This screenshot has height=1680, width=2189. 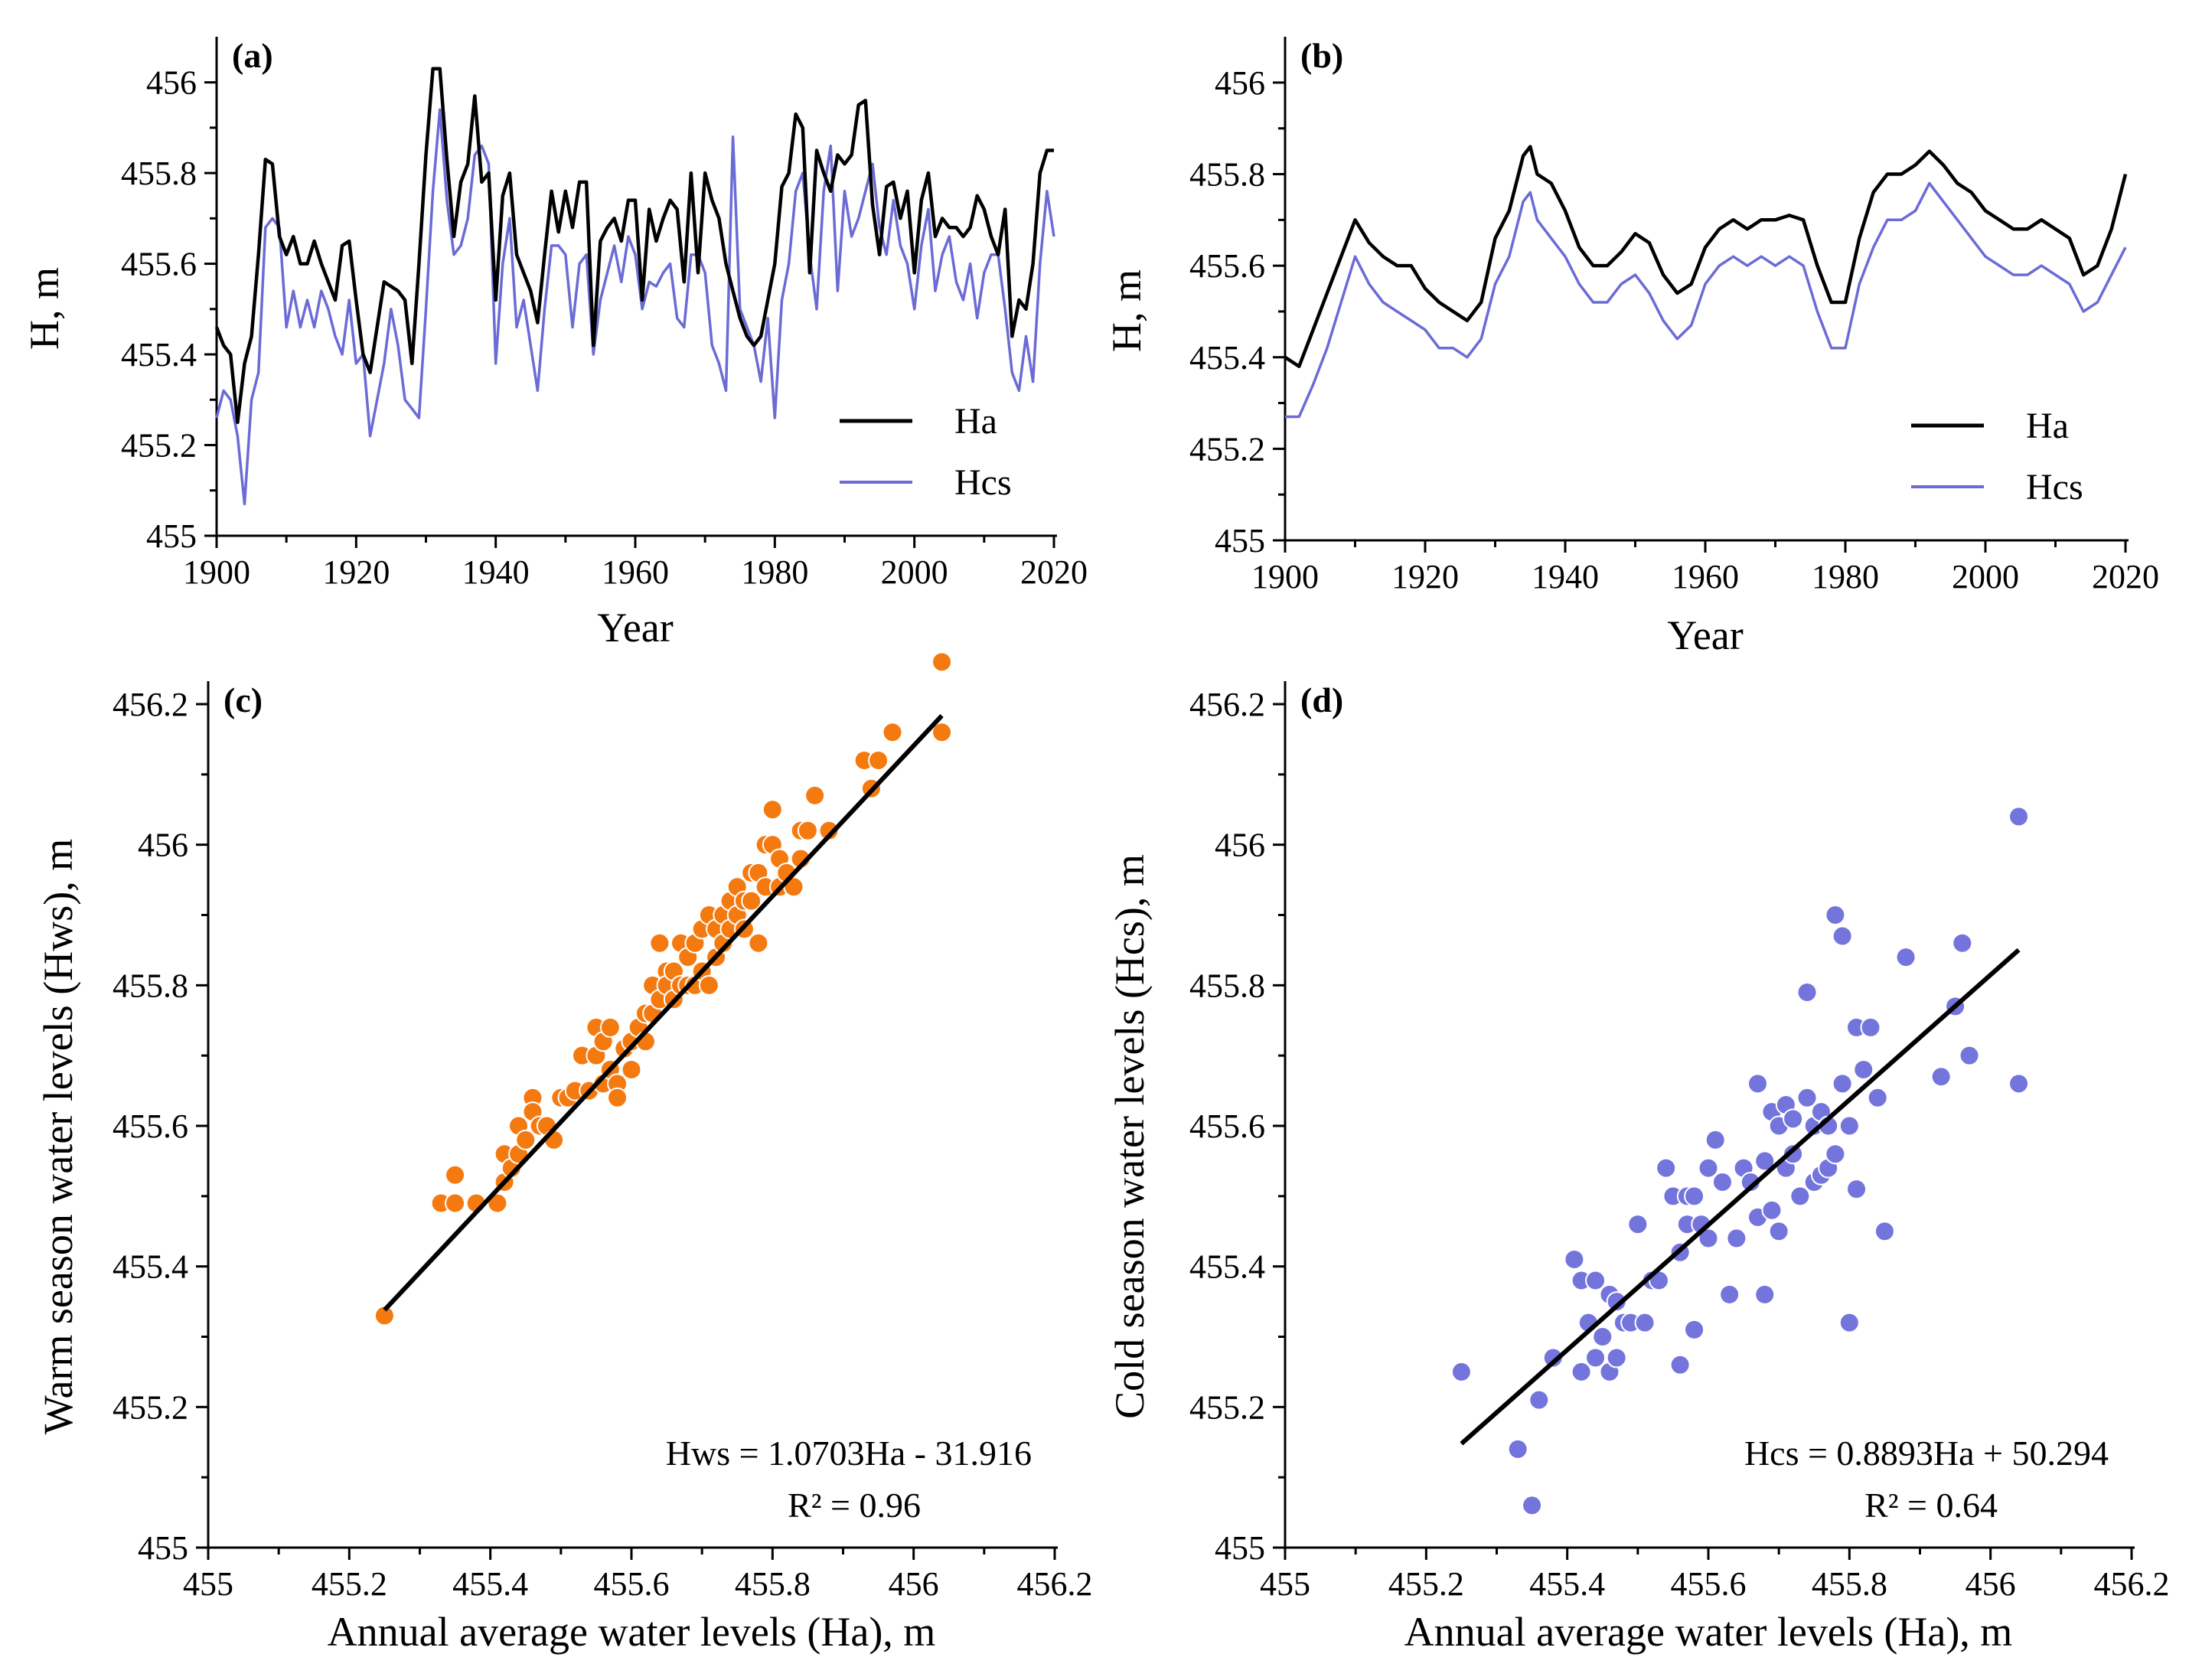 What do you see at coordinates (1321, 56) in the screenshot?
I see `panel-label: (b)` at bounding box center [1321, 56].